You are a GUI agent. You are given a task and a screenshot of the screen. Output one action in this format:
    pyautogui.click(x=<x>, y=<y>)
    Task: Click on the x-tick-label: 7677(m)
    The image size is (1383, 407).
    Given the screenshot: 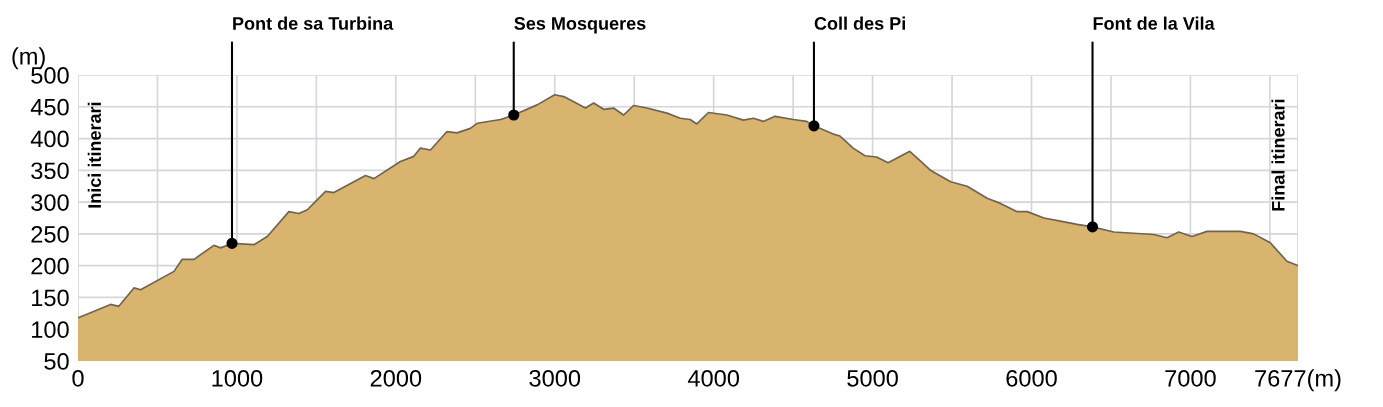 What is the action you would take?
    pyautogui.click(x=1298, y=380)
    